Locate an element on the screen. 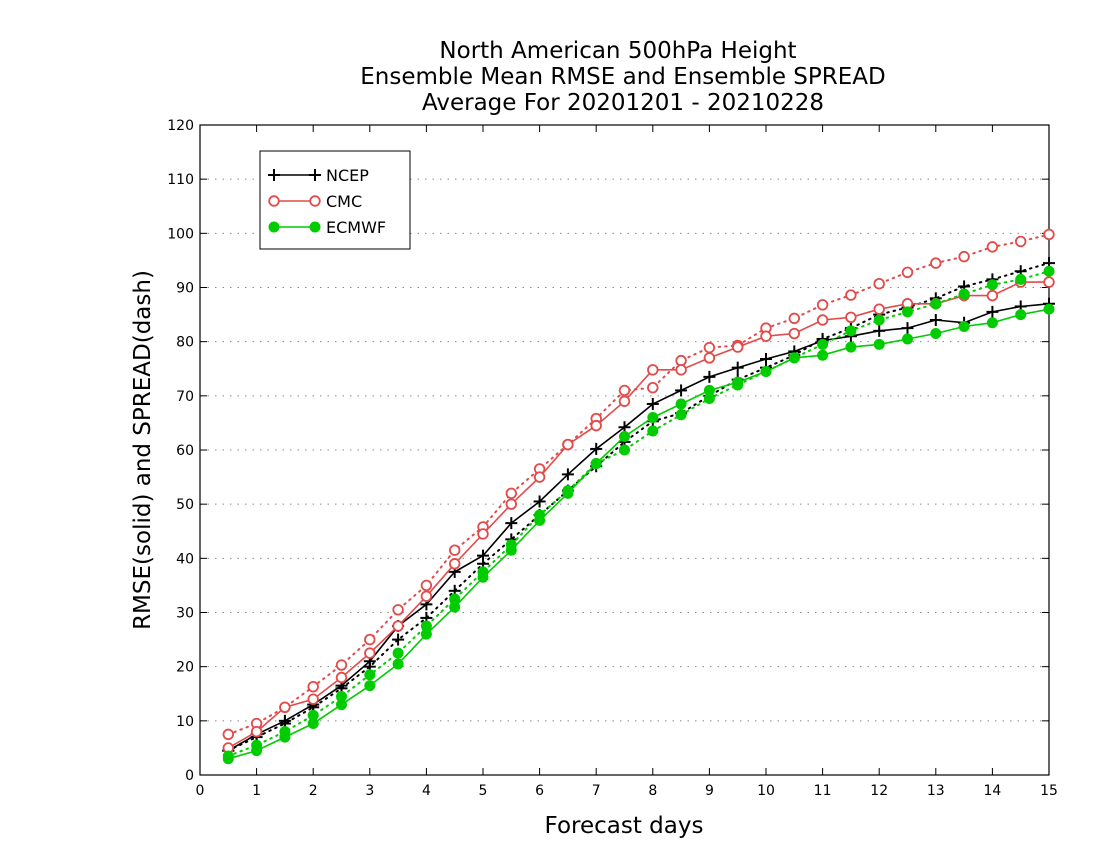 This screenshot has height=850, width=1100. legend-entries: NCEP CMC ECMWF is located at coordinates (327, 201).